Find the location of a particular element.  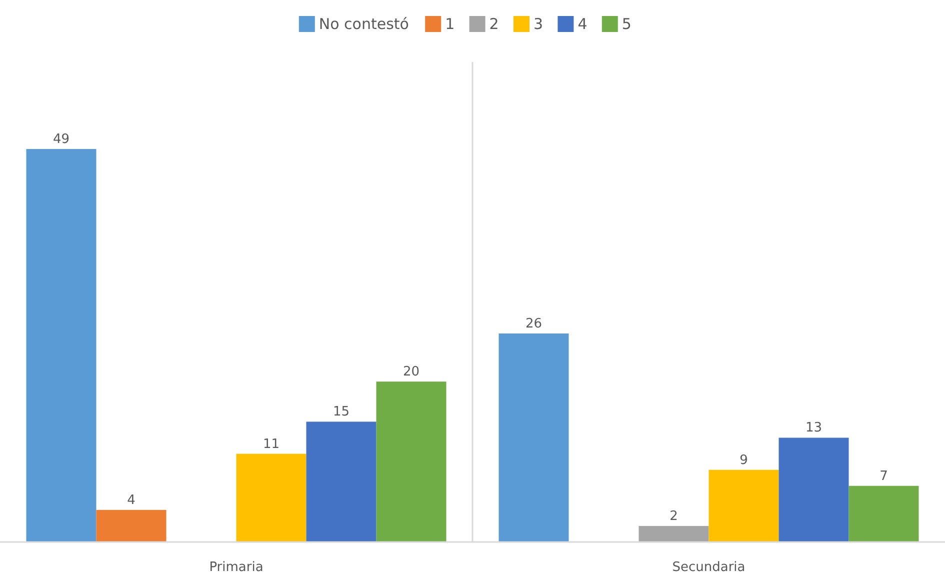

data-label: 4 is located at coordinates (131, 500).